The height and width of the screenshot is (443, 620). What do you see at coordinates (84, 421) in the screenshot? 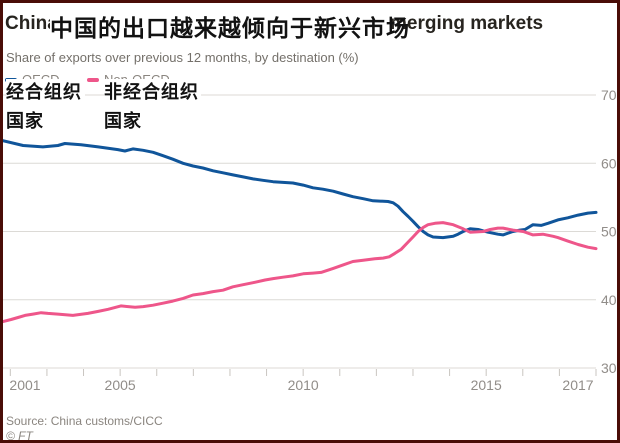
I see `source-note: Source: China customs/CICC` at bounding box center [84, 421].